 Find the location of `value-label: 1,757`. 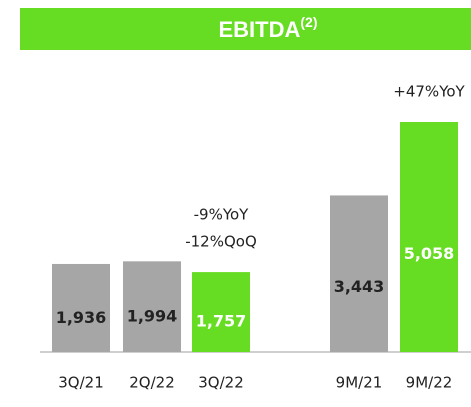

value-label: 1,757 is located at coordinates (221, 321).